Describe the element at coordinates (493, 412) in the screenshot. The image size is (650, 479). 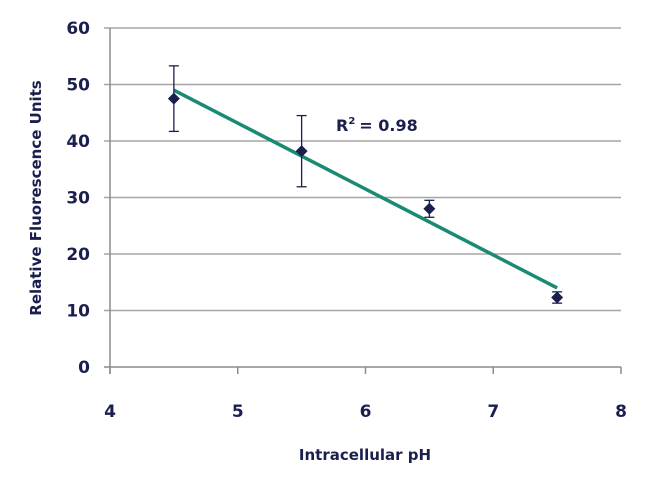
I see `x-tick-label: 7` at that location.